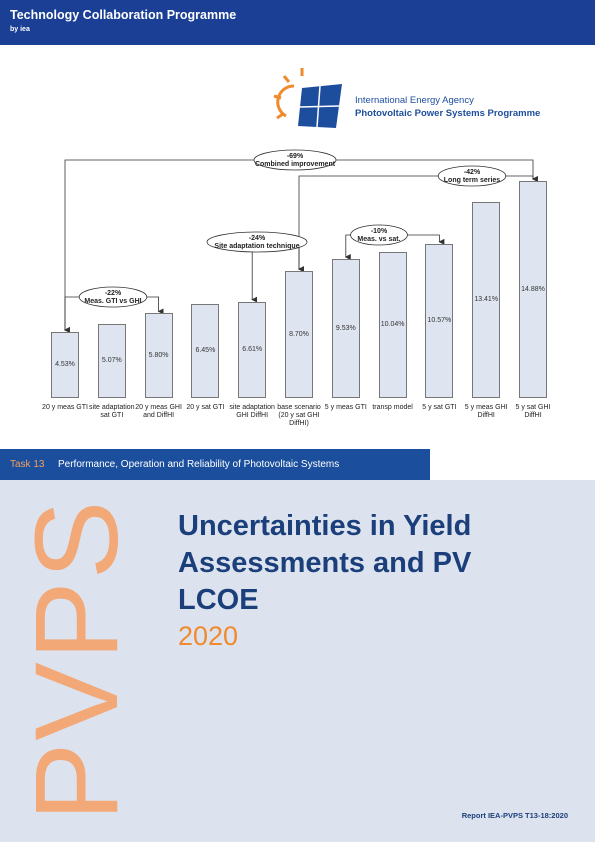 The height and width of the screenshot is (842, 595). I want to click on header-byline: by iea, so click(20, 29).